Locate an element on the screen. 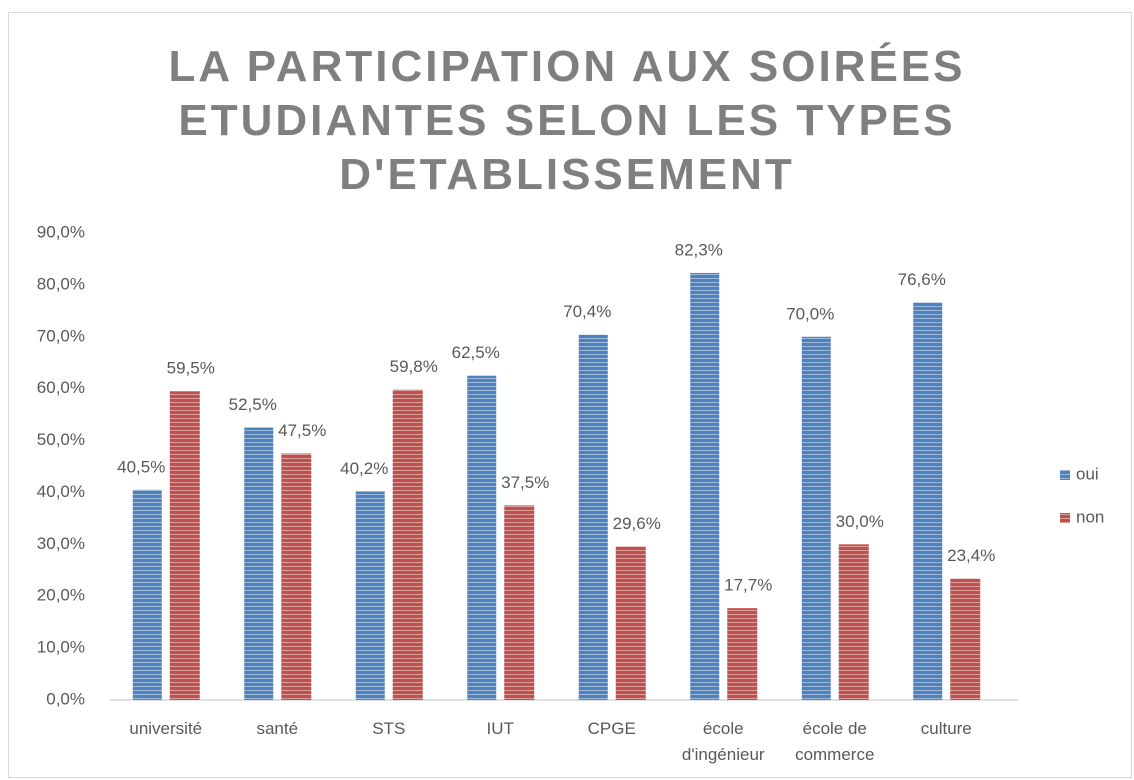 This screenshot has height=780, width=1134. data-label: 82,3% is located at coordinates (699, 249).